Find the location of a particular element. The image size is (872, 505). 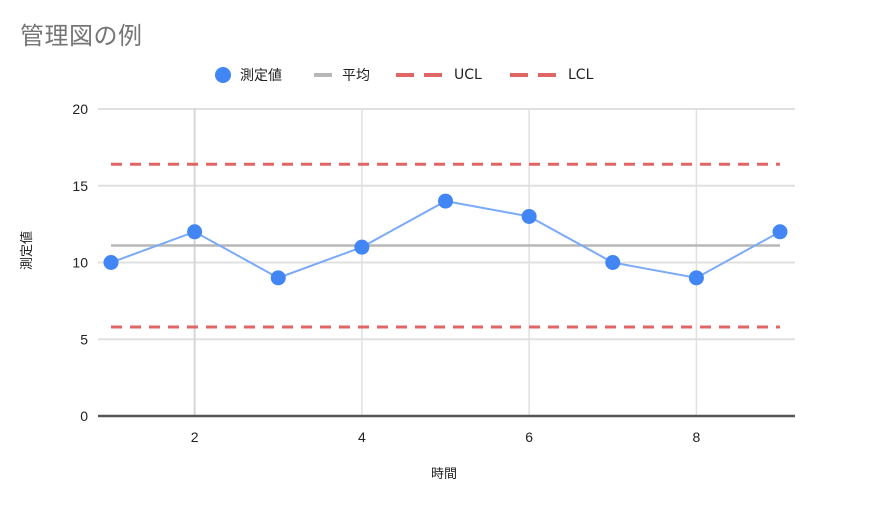

y-tick-label: 5 is located at coordinates (84, 339).